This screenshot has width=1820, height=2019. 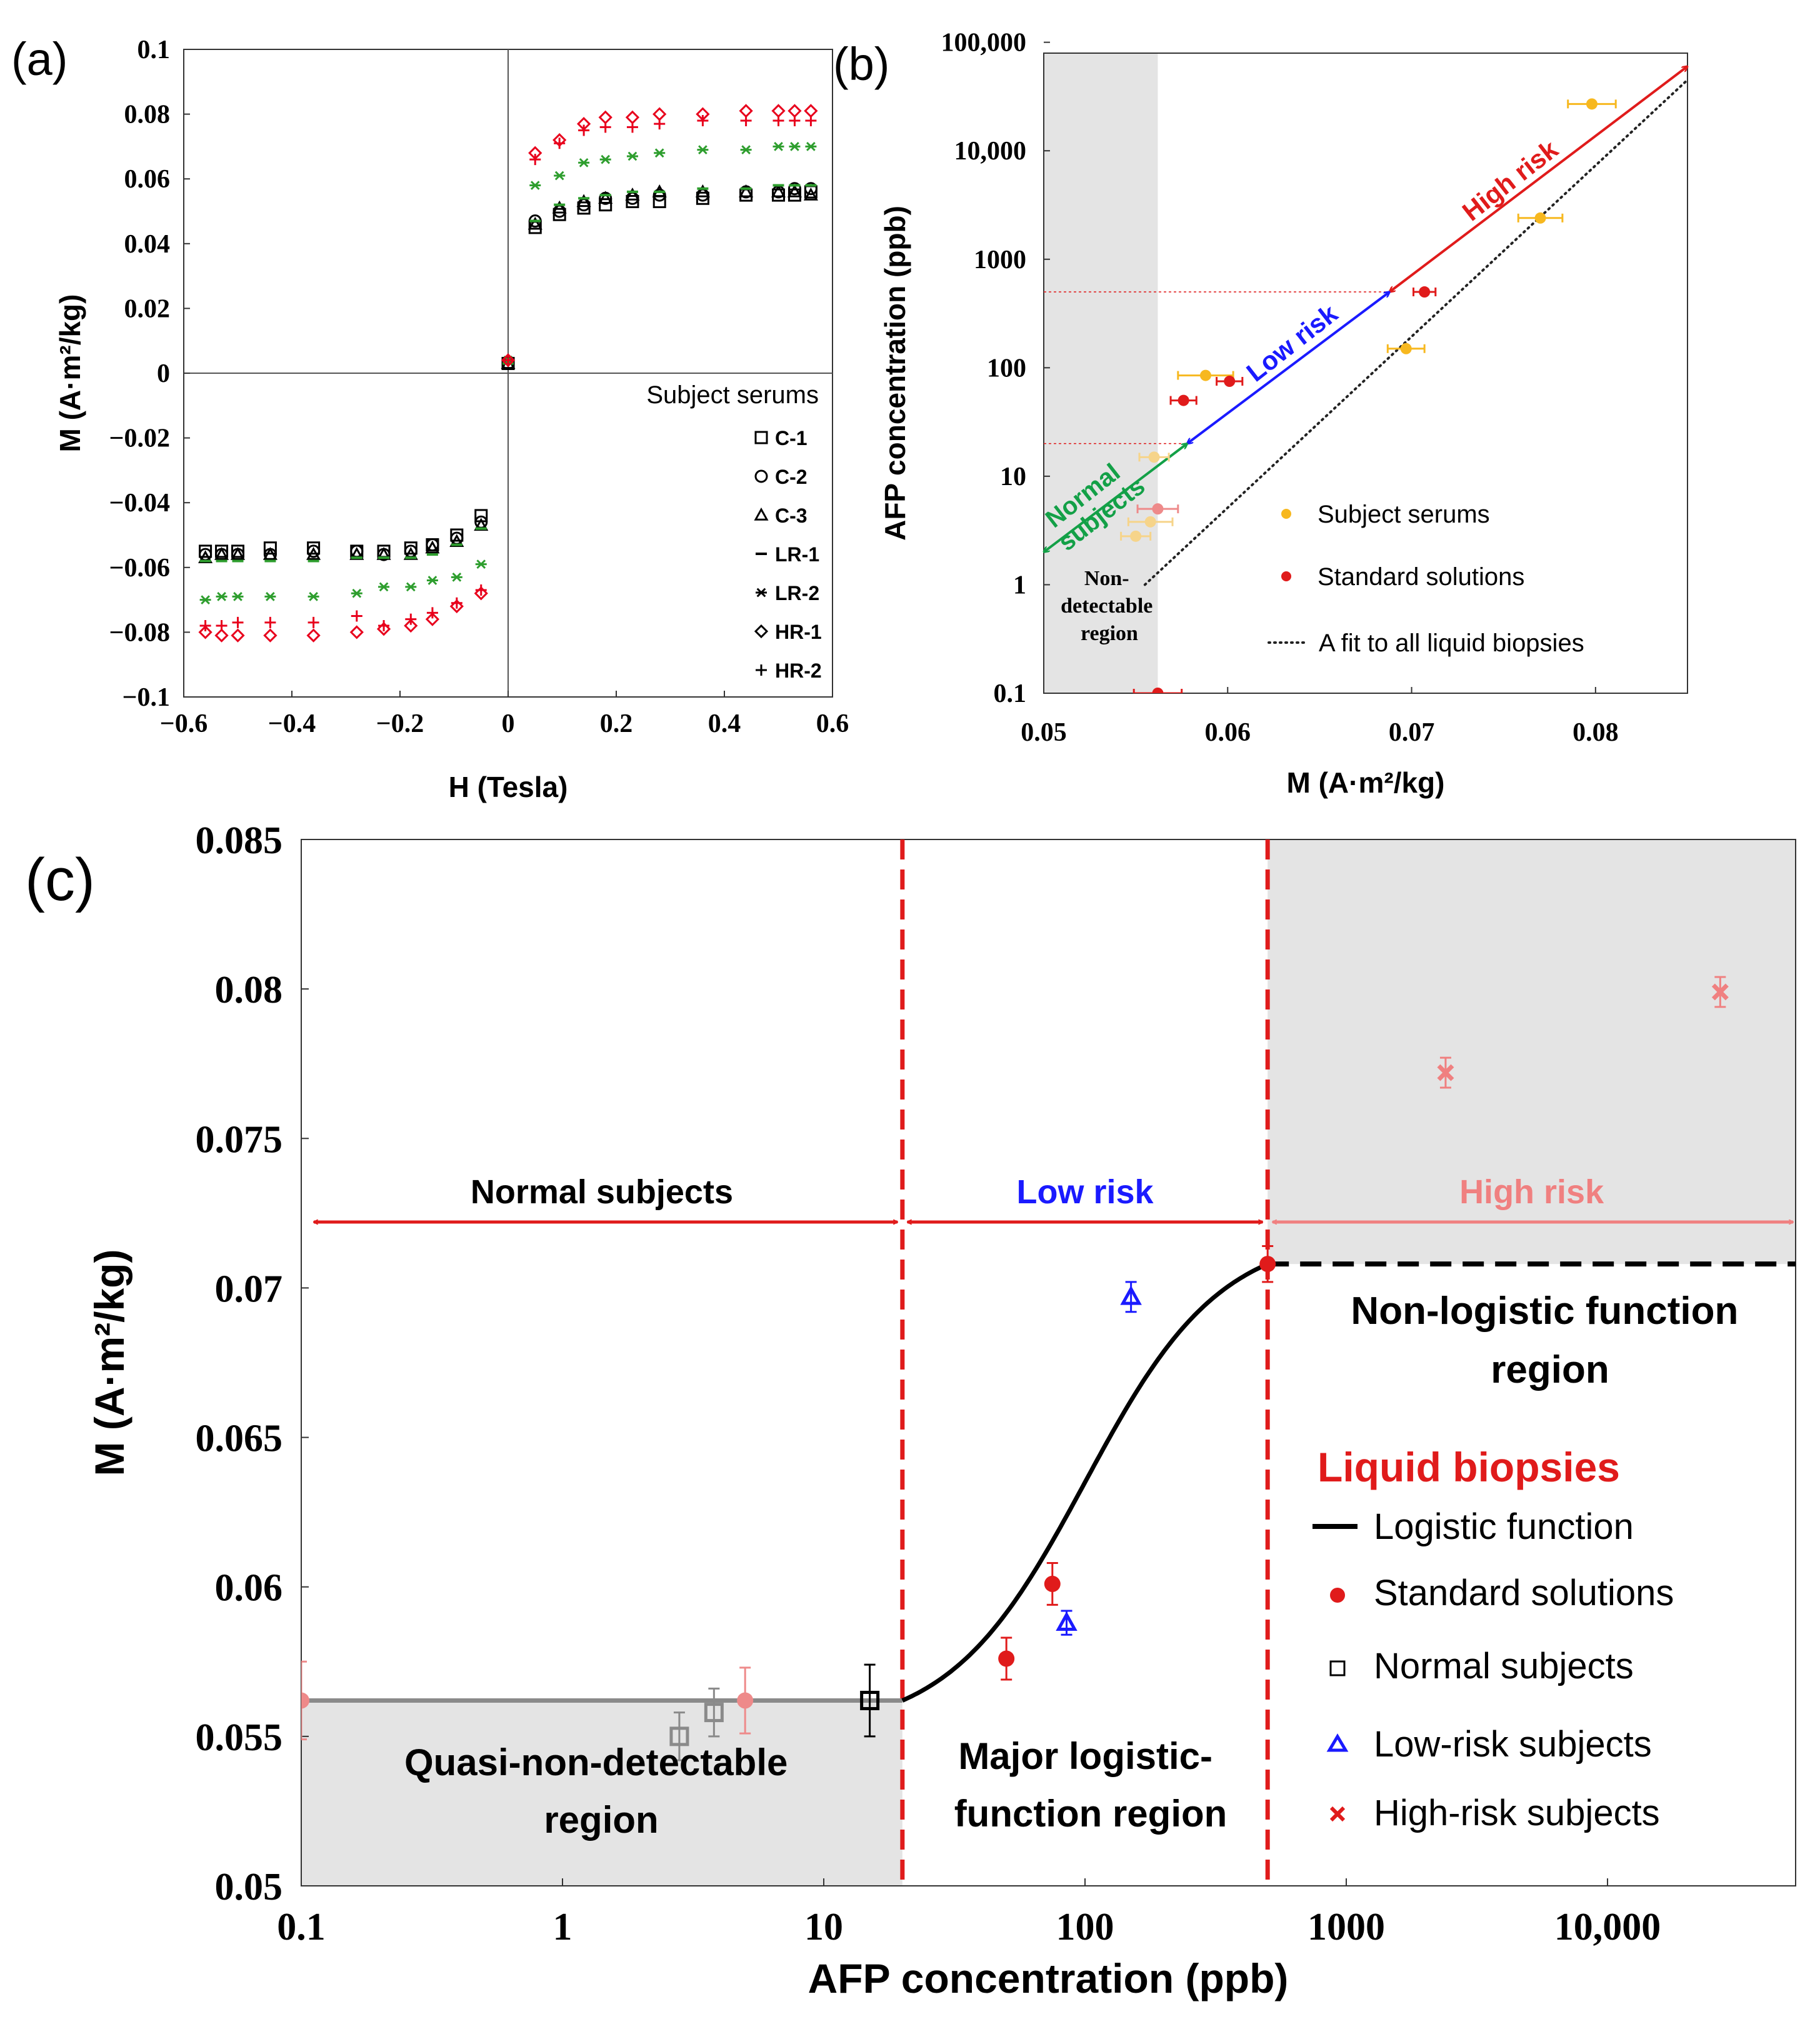 I want to click on legend-label-hr-1: HR-1, so click(x=799, y=632).